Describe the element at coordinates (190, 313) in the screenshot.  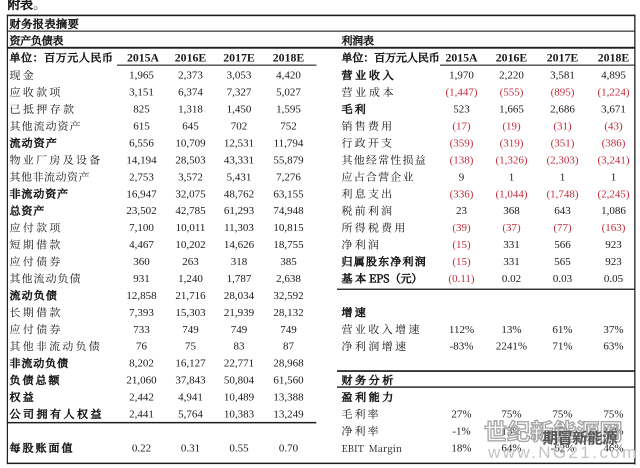
I see `svg-text: 15,303` at that location.